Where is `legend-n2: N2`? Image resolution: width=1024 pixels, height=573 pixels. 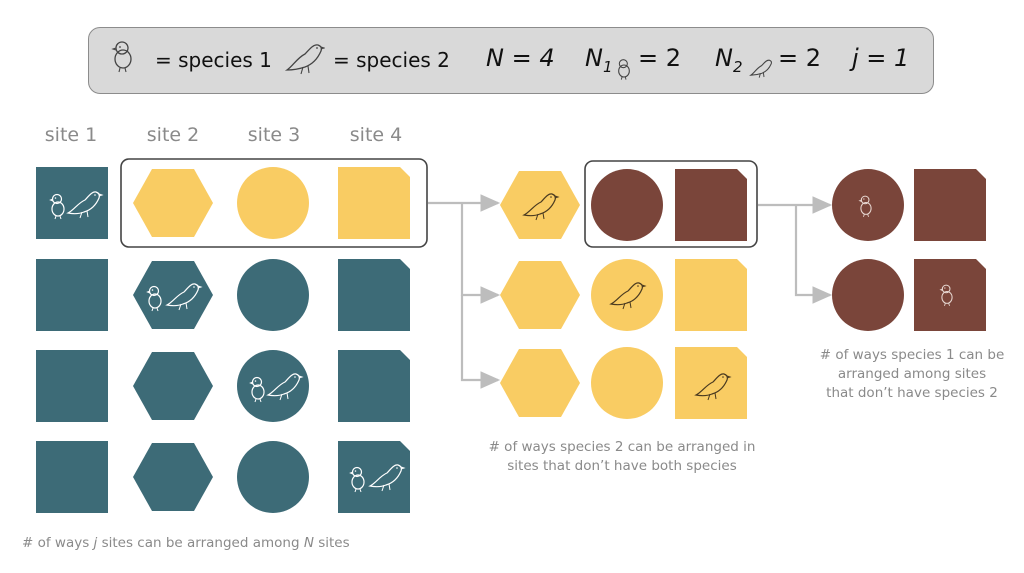
legend-n2: N2 is located at coordinates (729, 60).